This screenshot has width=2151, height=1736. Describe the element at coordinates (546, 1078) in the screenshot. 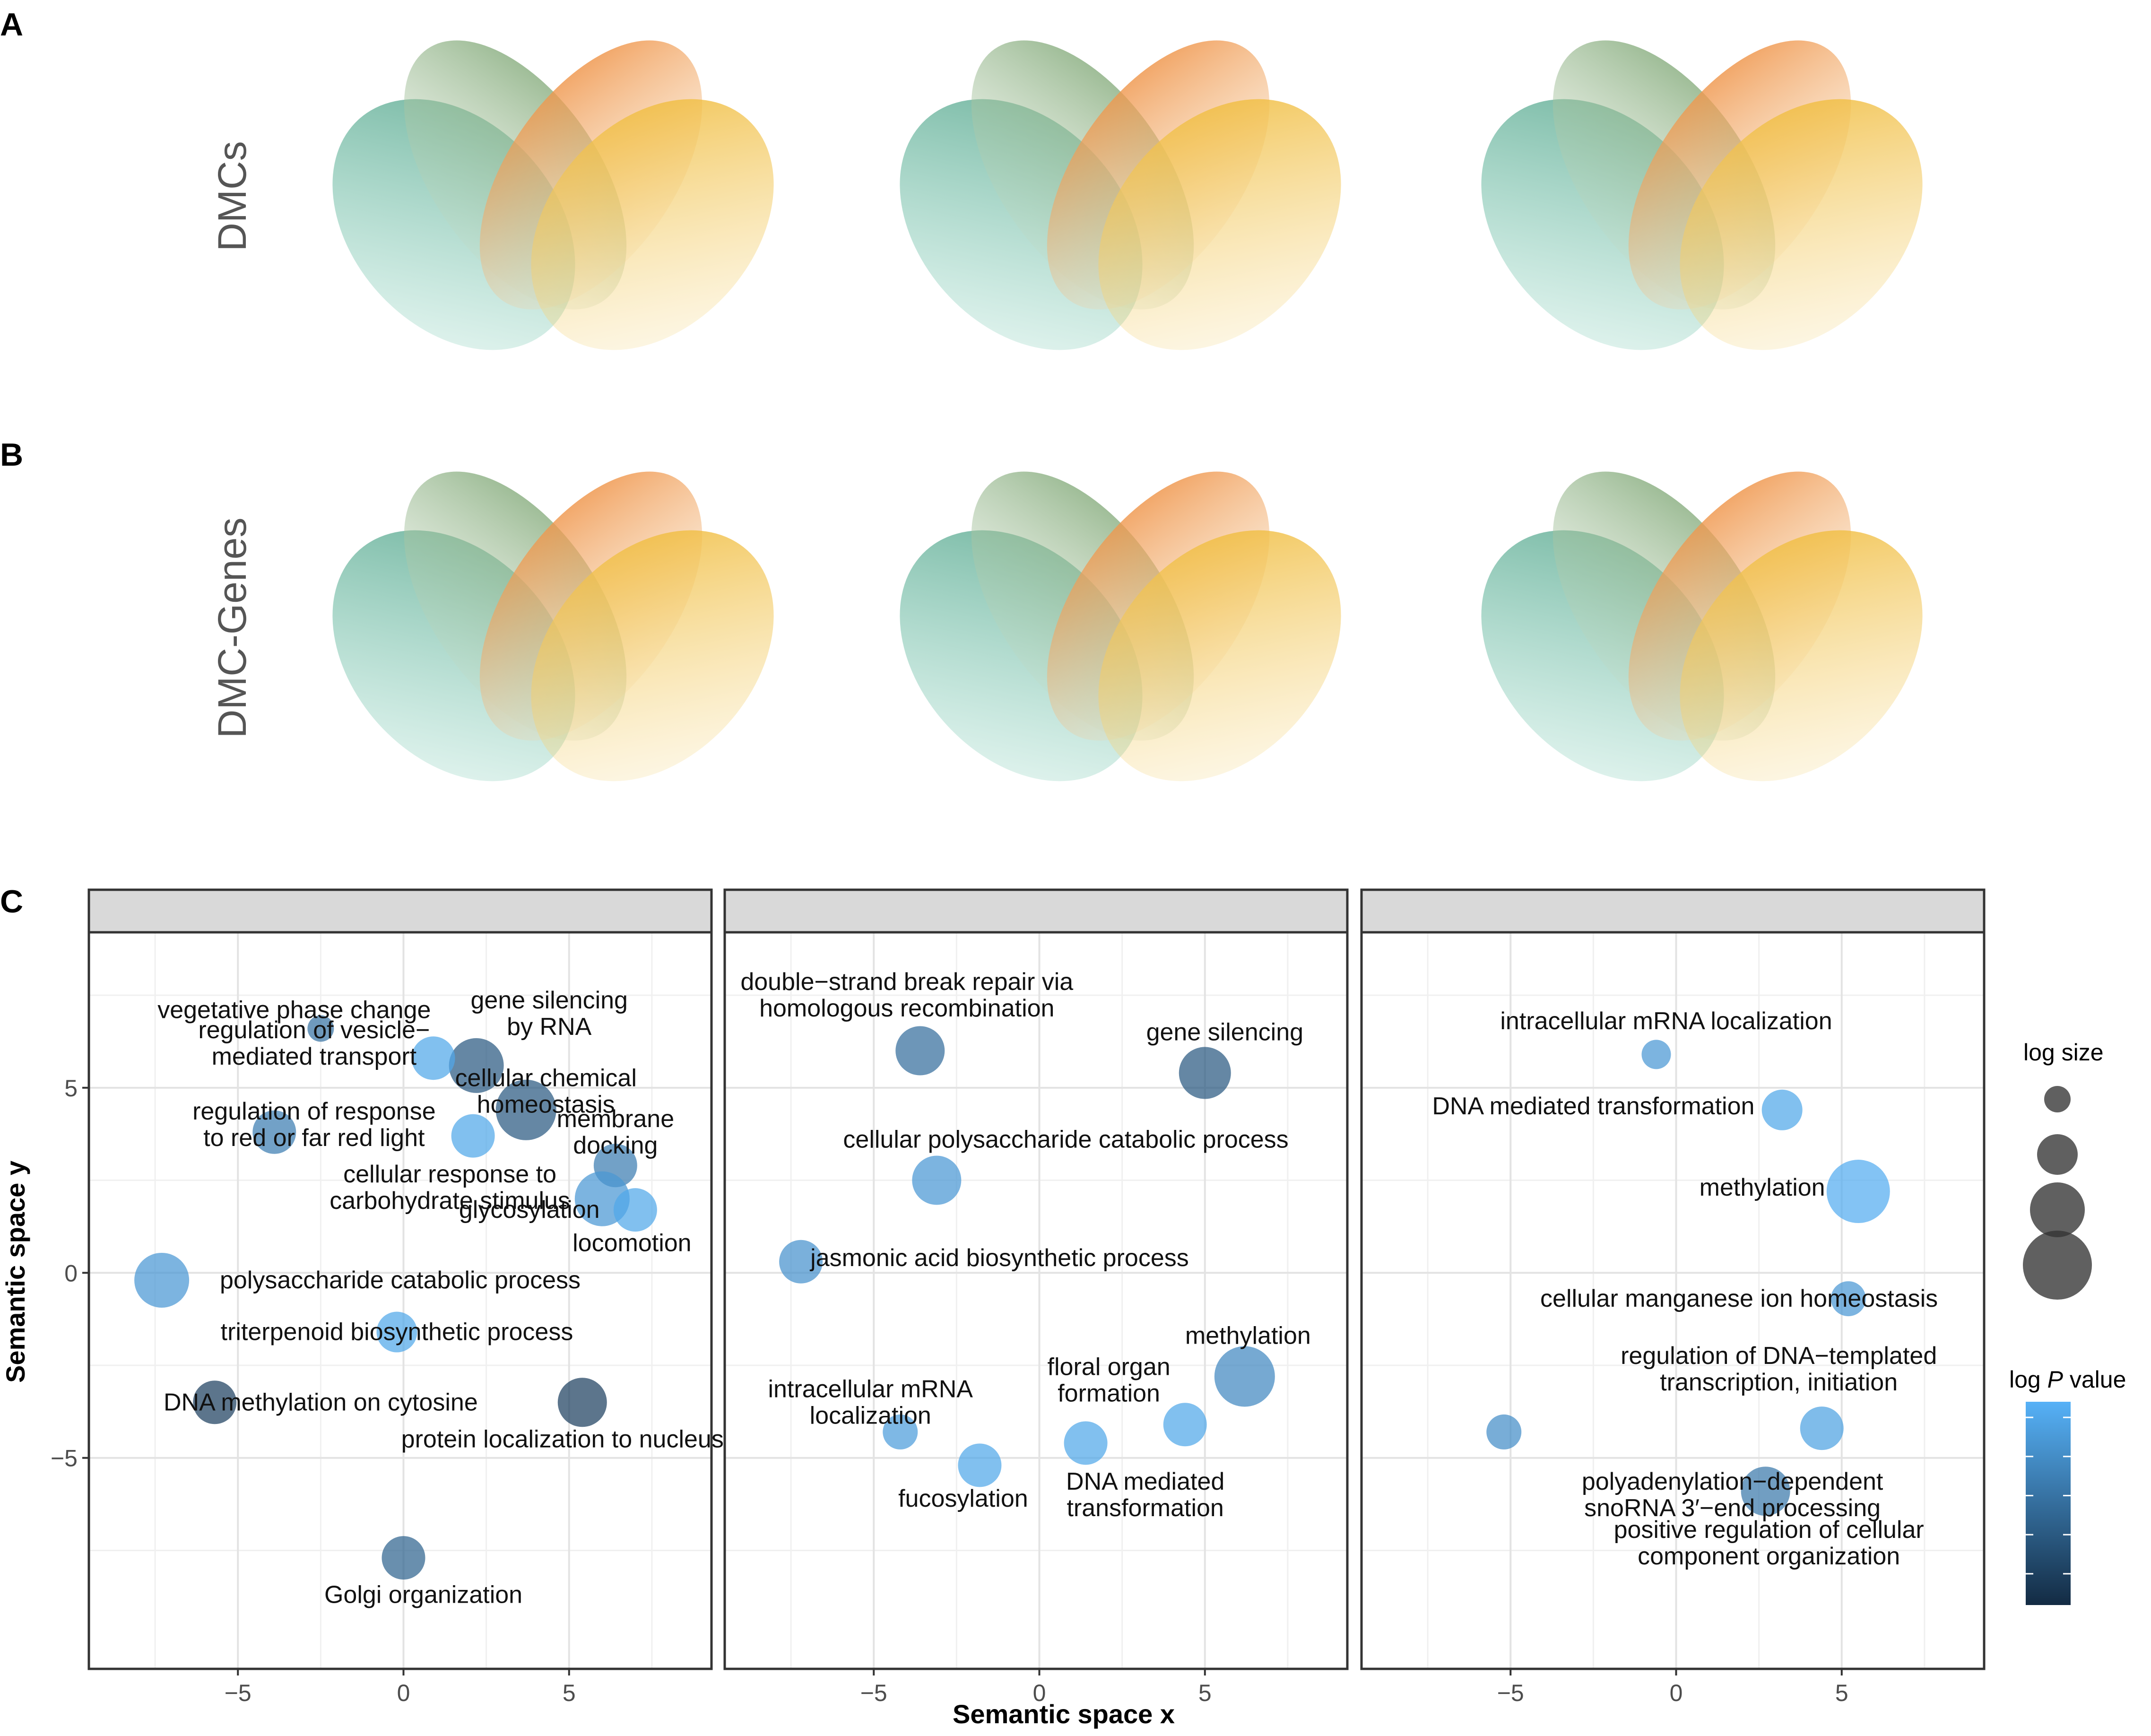

I see `go-term-label-line: cellular chemical` at that location.